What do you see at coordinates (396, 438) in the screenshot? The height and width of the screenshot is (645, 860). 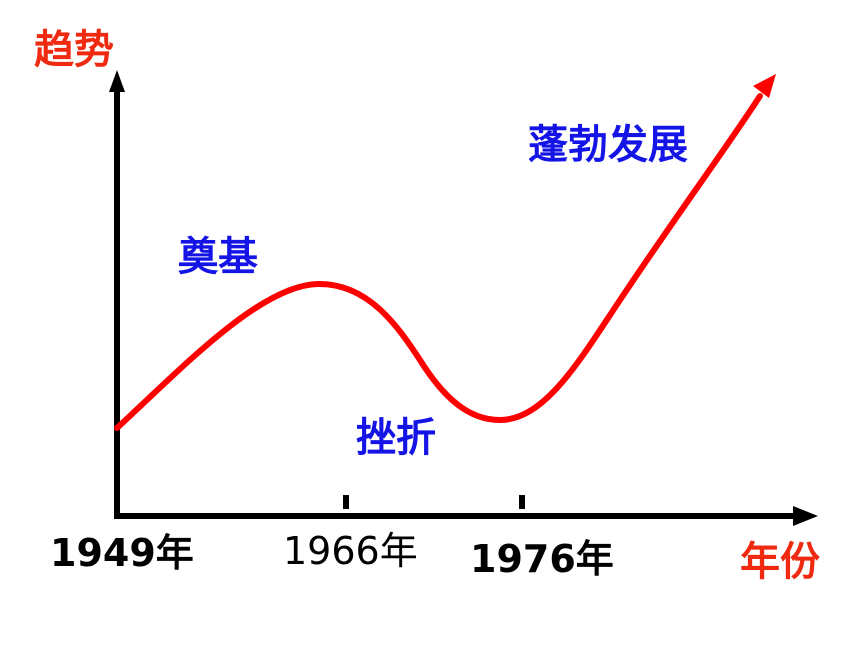 I see `phase-label-setback: 挫折` at bounding box center [396, 438].